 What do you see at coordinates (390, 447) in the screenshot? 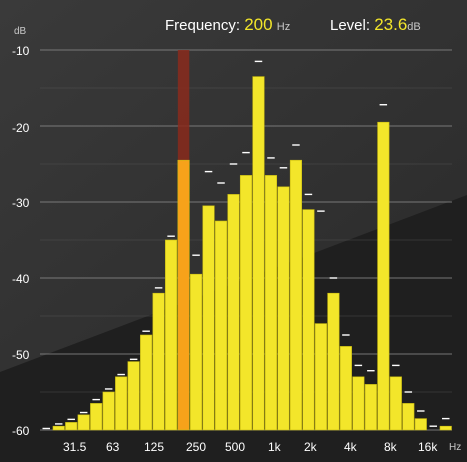
I see `x-tick-label: 8k` at bounding box center [390, 447].